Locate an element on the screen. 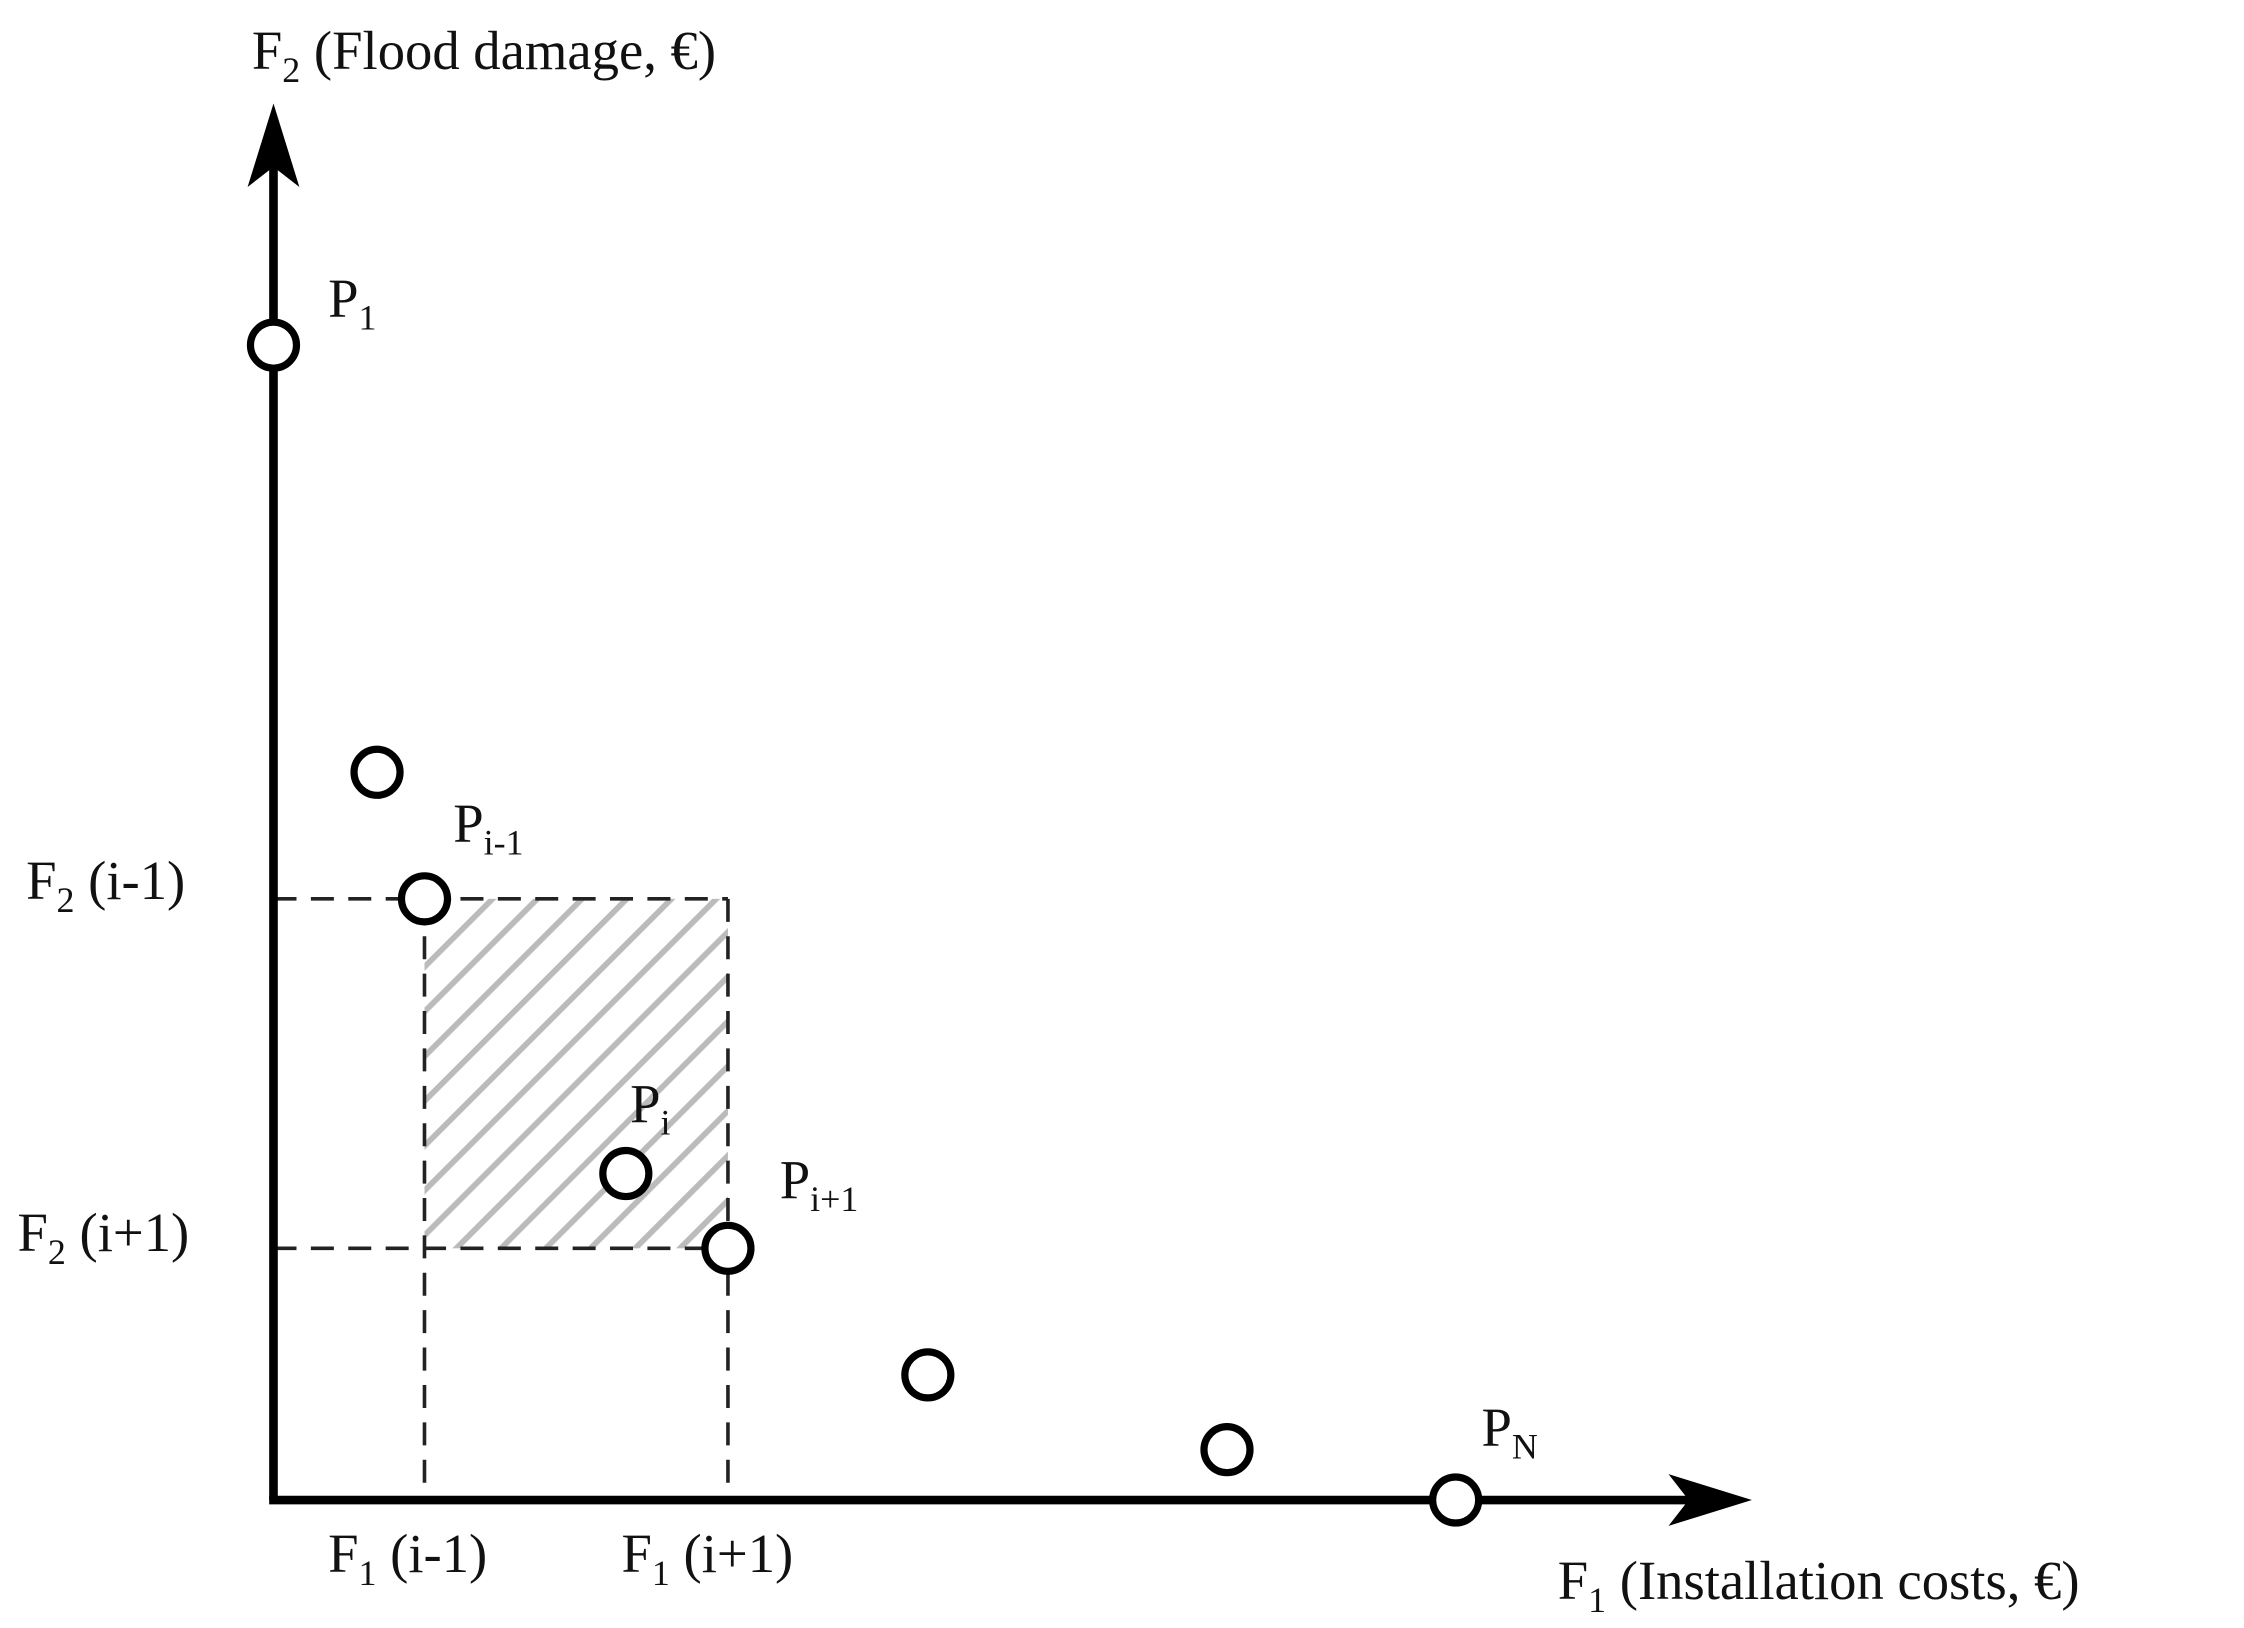 The width and height of the screenshot is (2244, 1628). label-sub: i+1 is located at coordinates (834, 1199).